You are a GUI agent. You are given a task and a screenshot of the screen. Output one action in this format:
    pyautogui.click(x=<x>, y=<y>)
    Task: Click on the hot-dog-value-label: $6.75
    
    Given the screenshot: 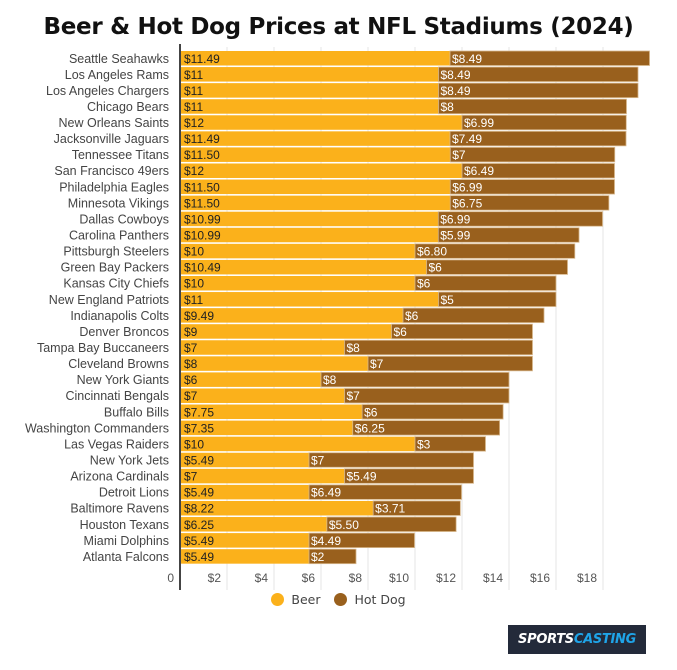 What is the action you would take?
    pyautogui.click(x=467, y=203)
    